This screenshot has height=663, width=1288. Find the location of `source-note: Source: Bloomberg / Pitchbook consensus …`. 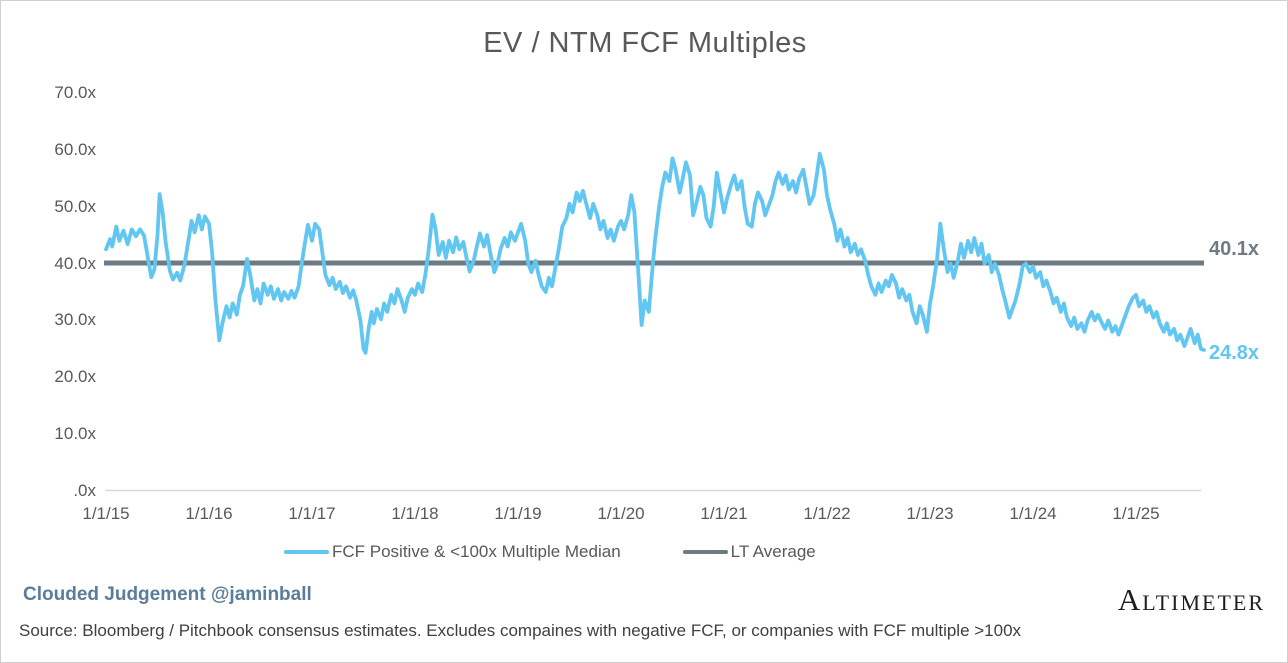

source-note: Source: Bloomberg / Pitchbook consensus … is located at coordinates (520, 630).